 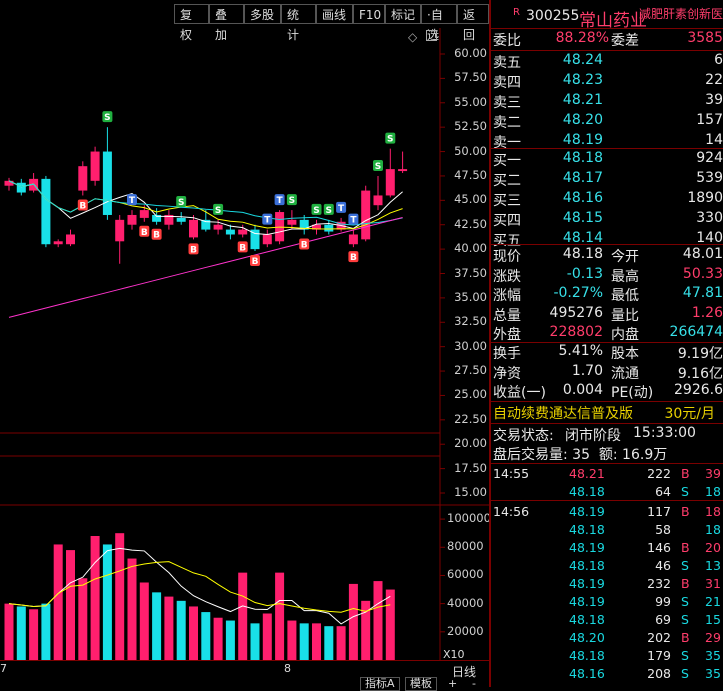 What do you see at coordinates (474, 683) in the screenshot?
I see `tab-minus: -` at bounding box center [474, 683].